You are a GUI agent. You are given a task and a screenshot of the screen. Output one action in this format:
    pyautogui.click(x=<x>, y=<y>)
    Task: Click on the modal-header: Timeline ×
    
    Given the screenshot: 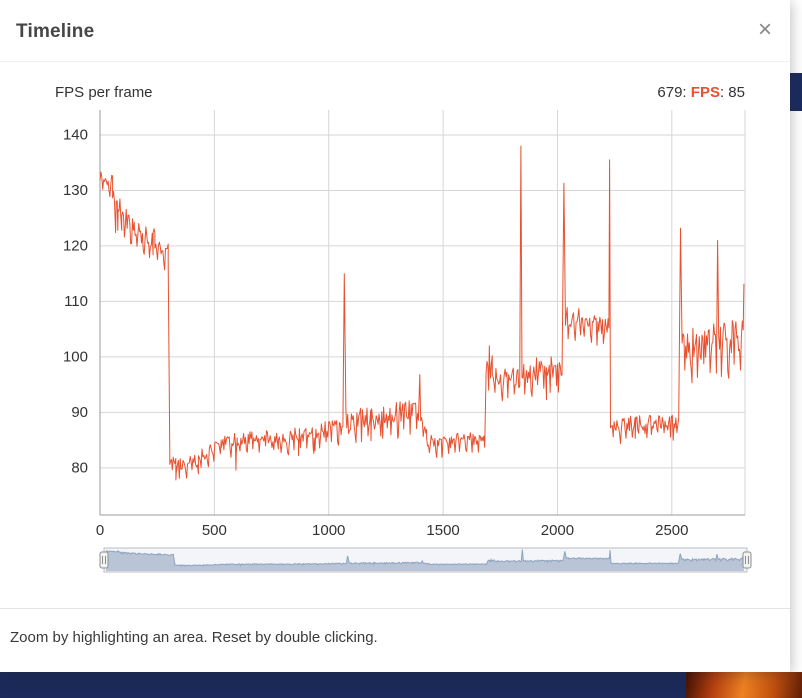 What is the action you would take?
    pyautogui.click(x=395, y=31)
    